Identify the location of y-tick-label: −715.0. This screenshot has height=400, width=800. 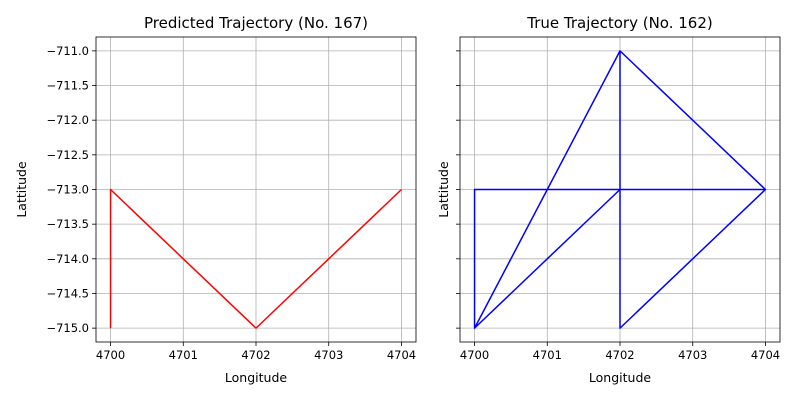
(67, 328).